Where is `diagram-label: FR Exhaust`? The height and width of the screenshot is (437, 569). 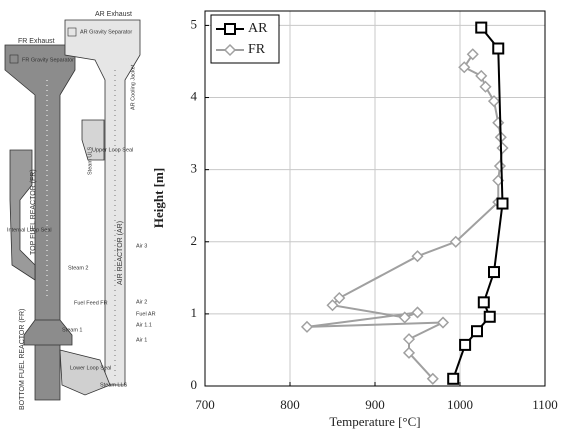 diagram-label: FR Exhaust is located at coordinates (36, 41).